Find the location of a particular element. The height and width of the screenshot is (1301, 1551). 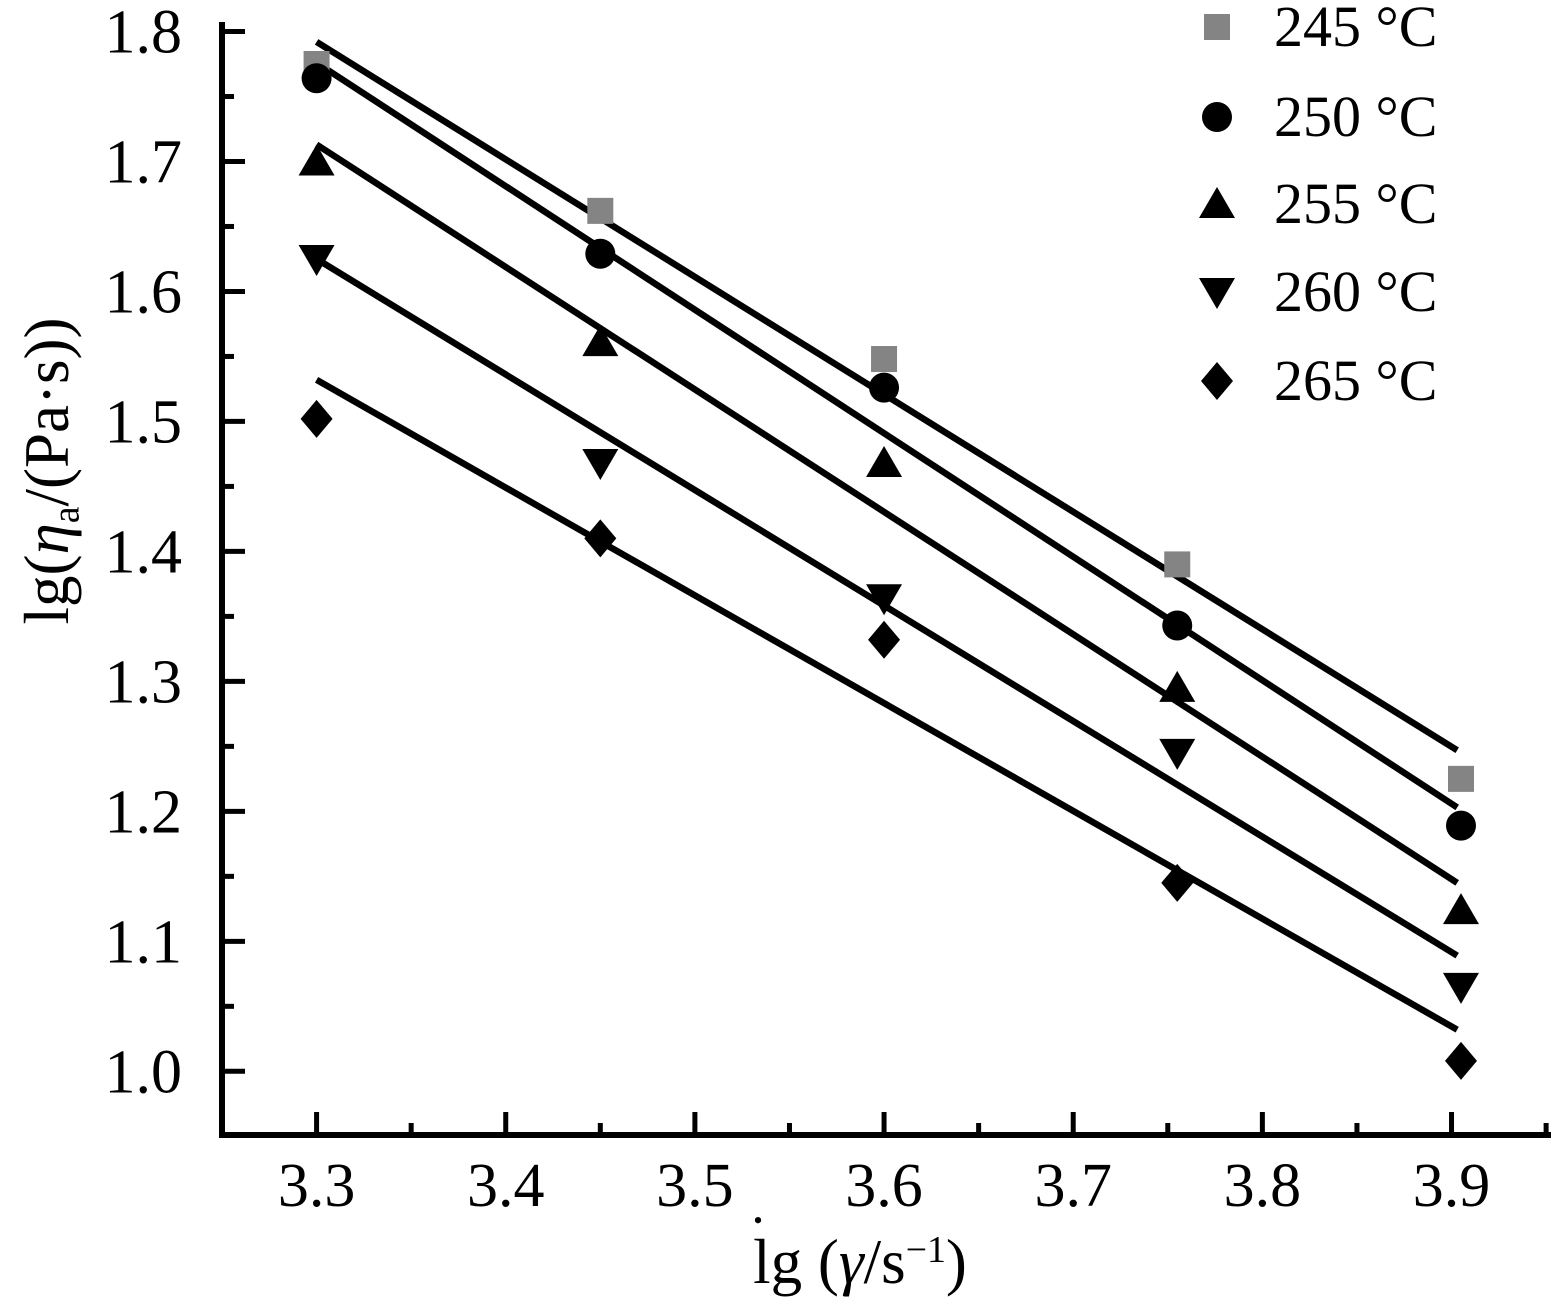

y-axis-label: lg(ηa/(Pa·s)) is located at coordinates (47, 471).